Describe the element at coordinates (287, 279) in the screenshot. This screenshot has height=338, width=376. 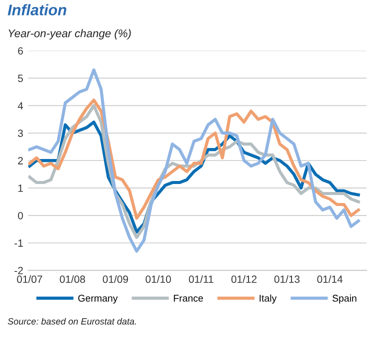
I see `x-tick-label: 01/13` at that location.